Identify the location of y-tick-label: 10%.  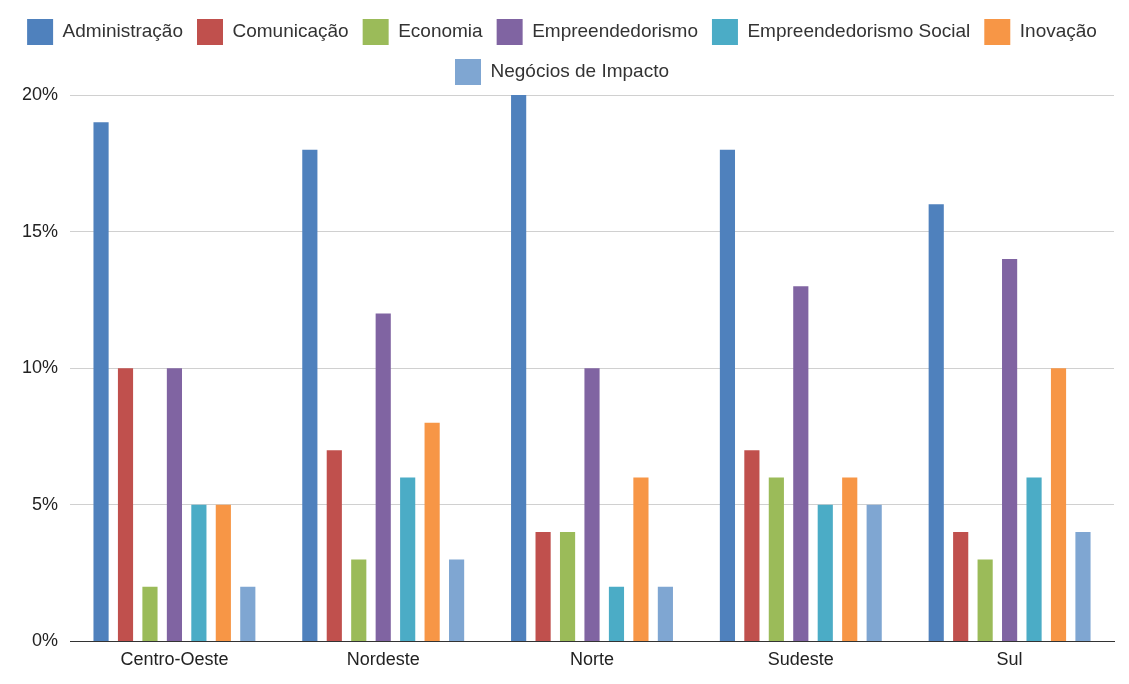
(40, 367).